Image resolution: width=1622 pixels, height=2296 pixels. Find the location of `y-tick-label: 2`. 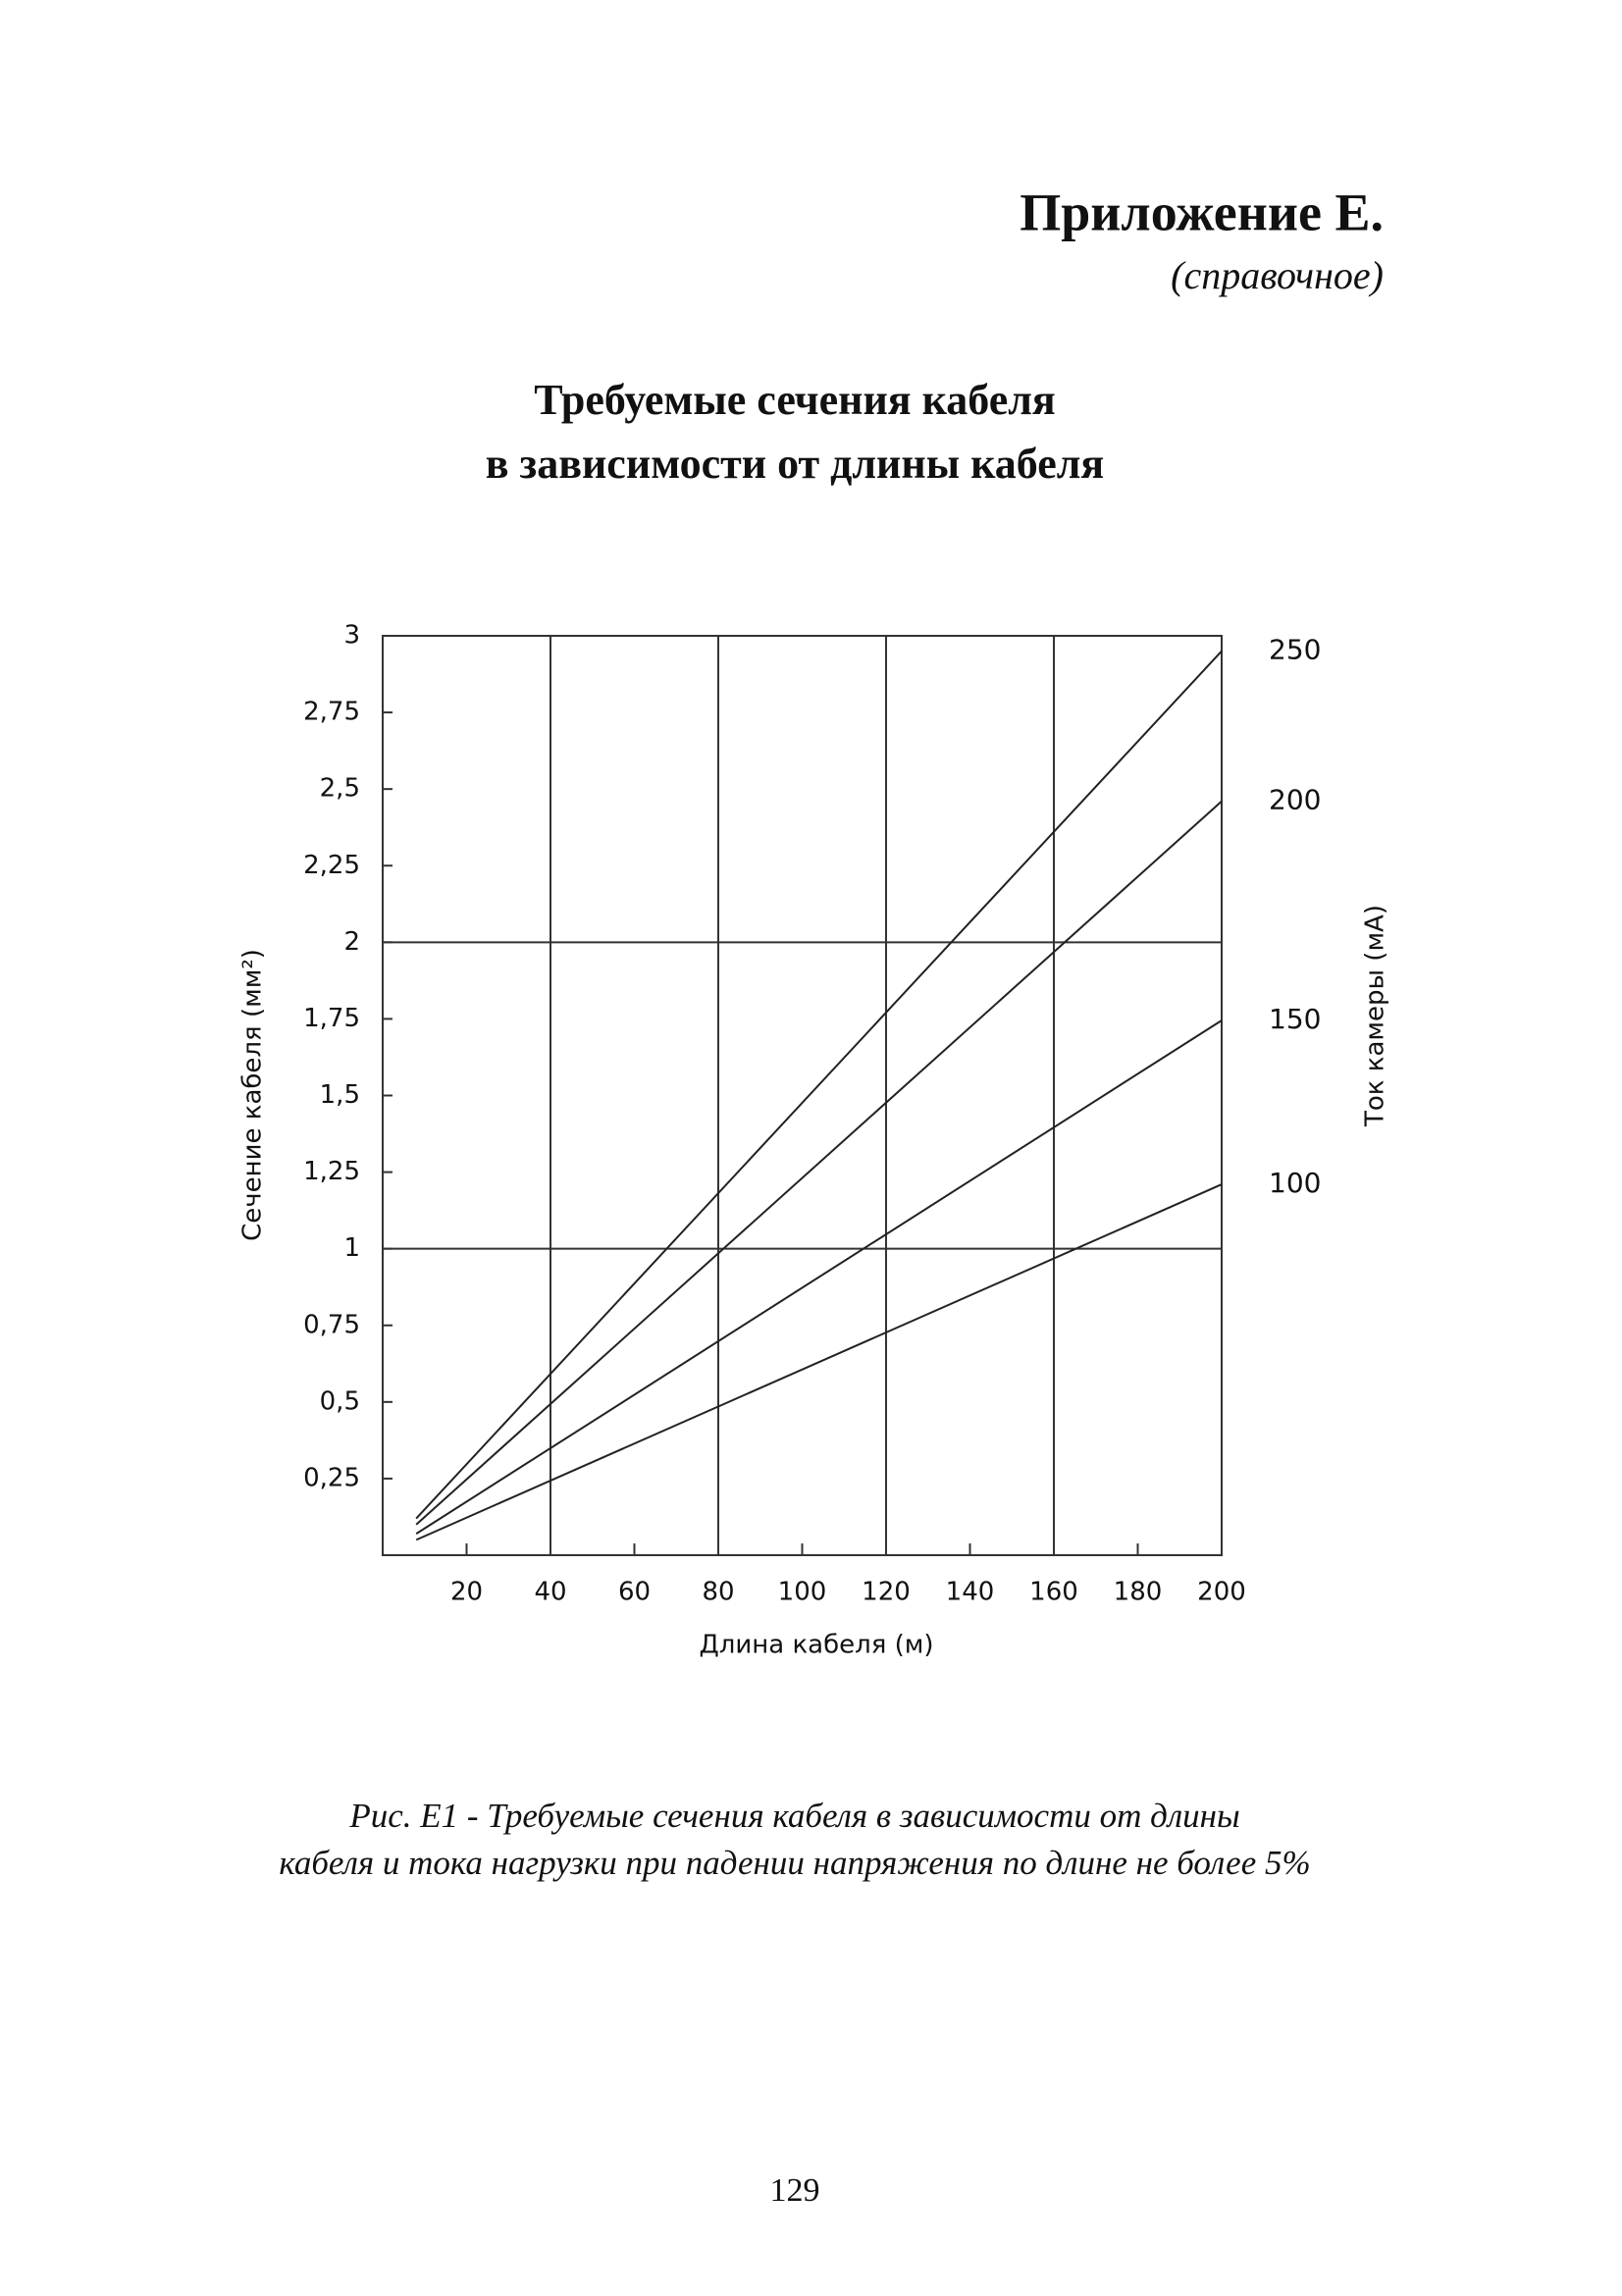

y-tick-label: 2 is located at coordinates (351, 942).